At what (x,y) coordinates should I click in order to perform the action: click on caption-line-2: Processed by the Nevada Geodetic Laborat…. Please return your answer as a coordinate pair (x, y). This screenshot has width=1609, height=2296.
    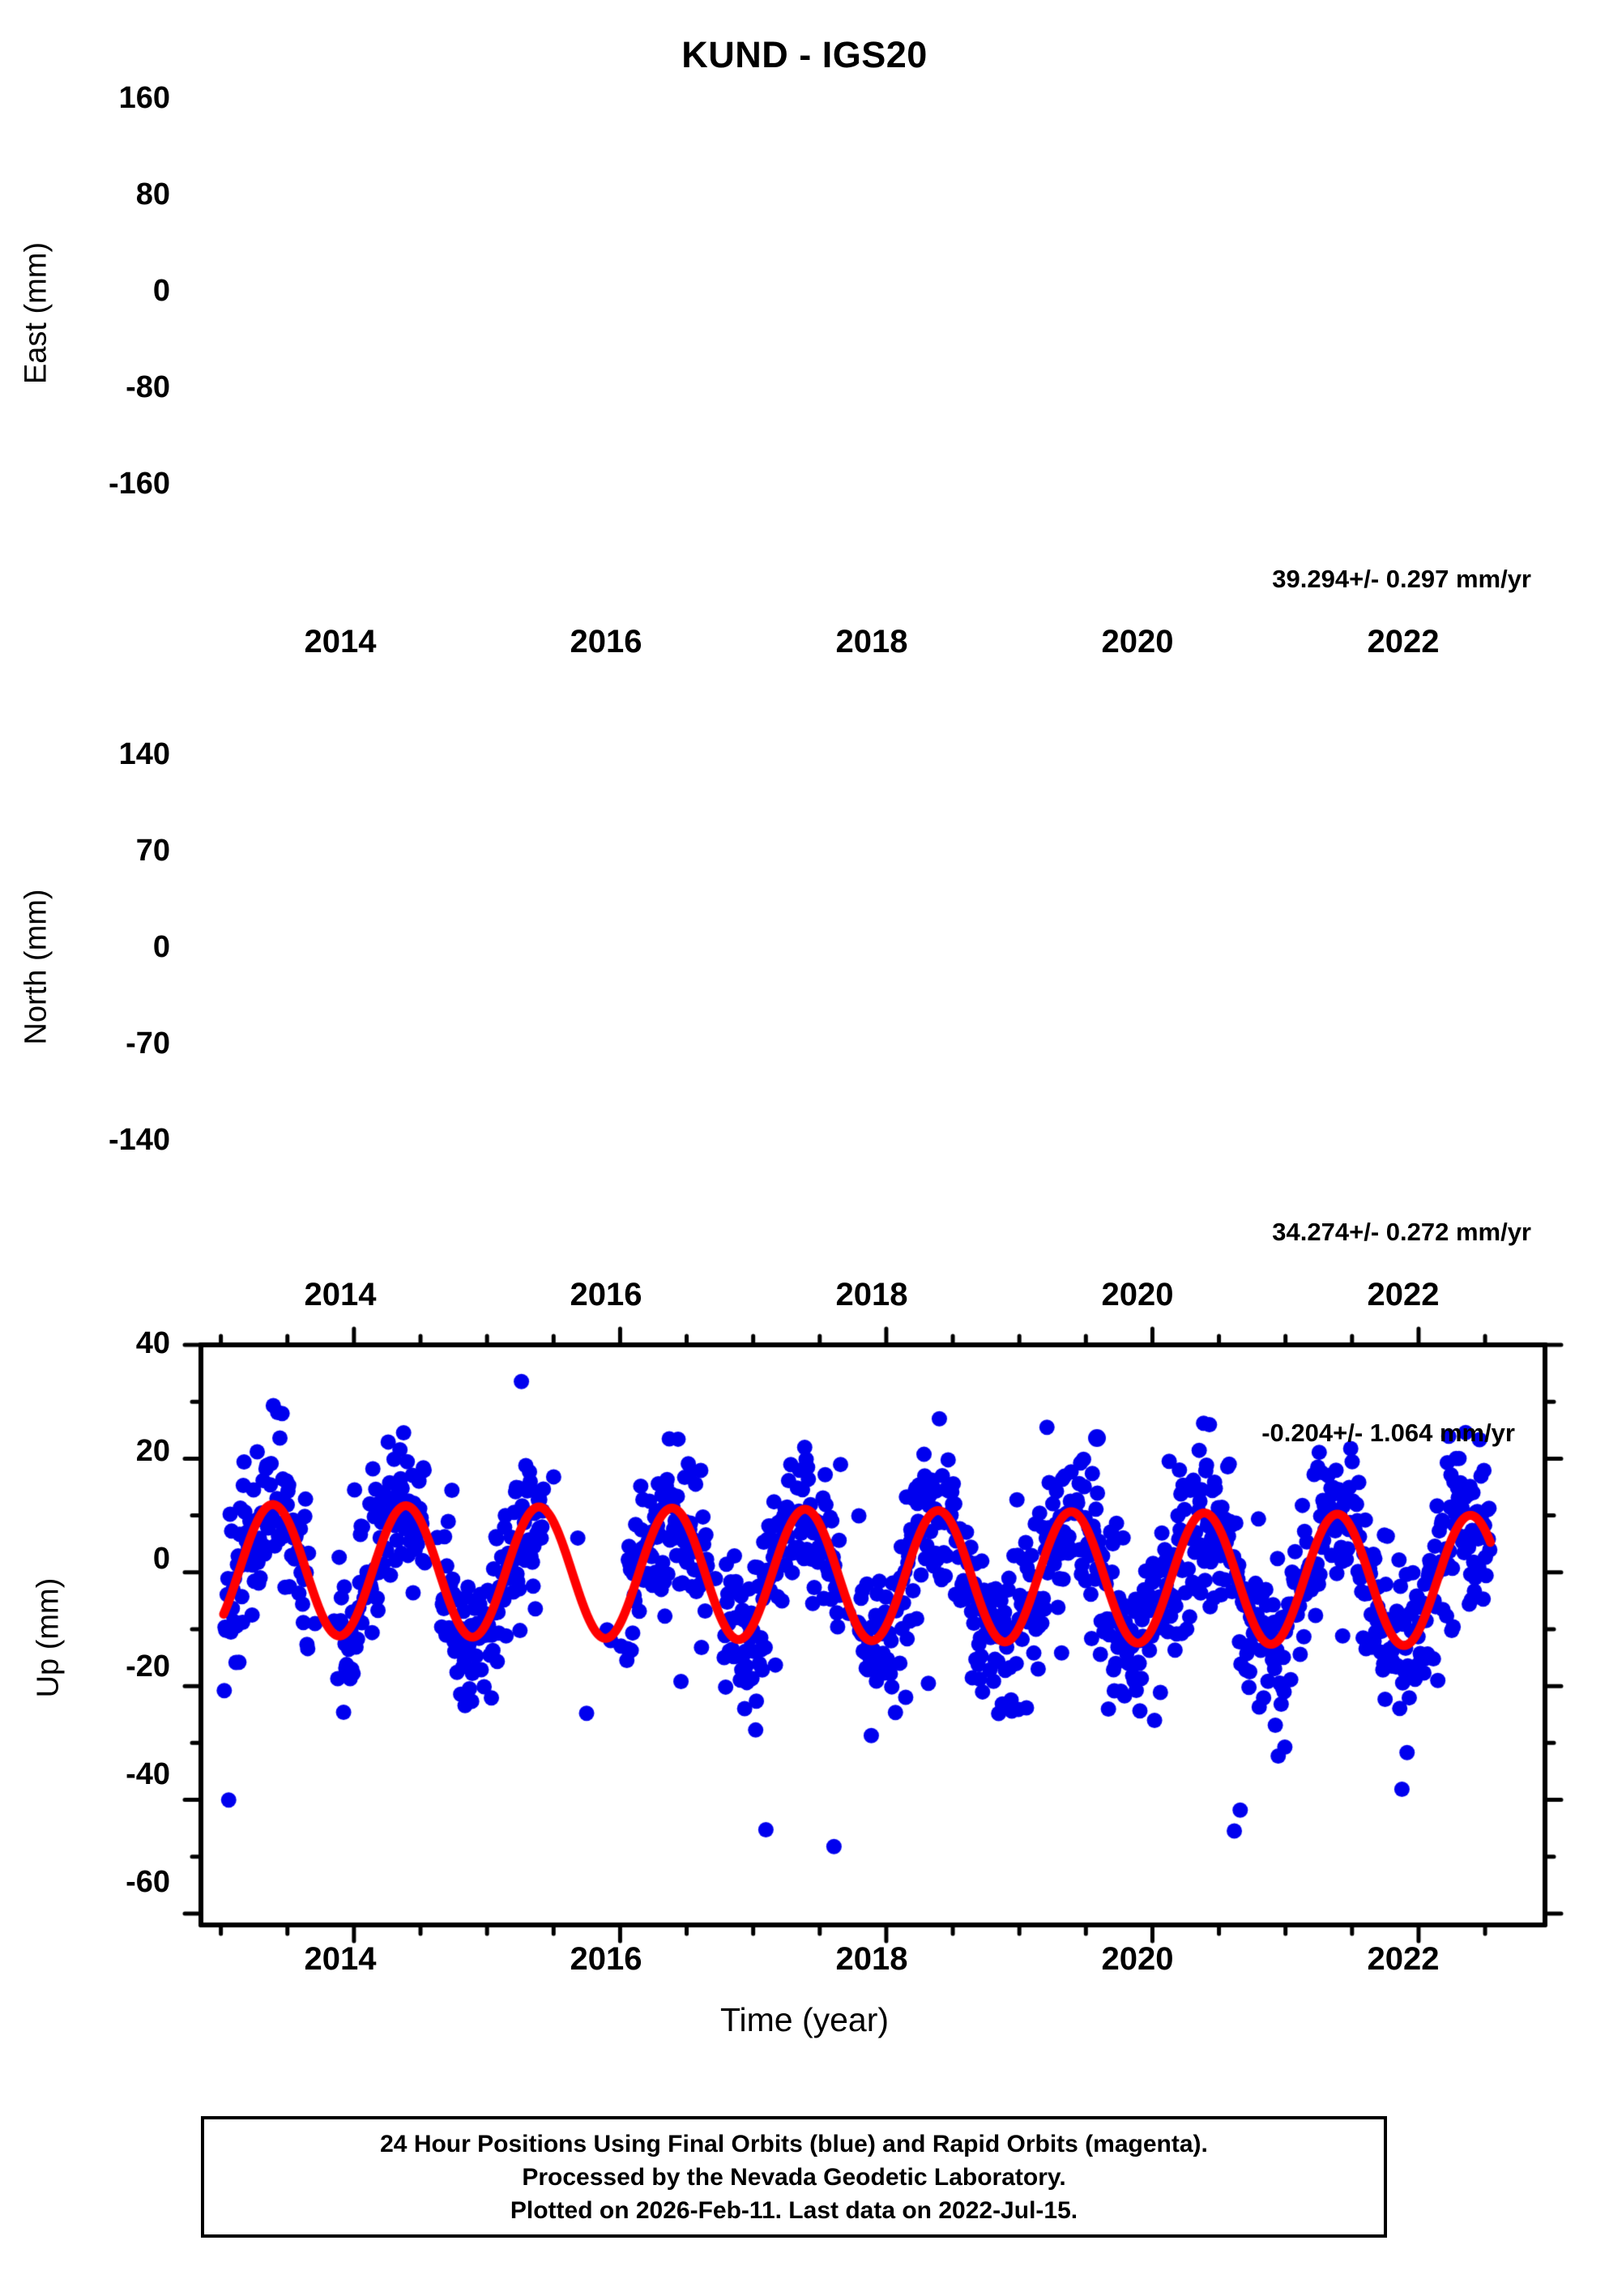
    Looking at the image, I should click on (794, 2177).